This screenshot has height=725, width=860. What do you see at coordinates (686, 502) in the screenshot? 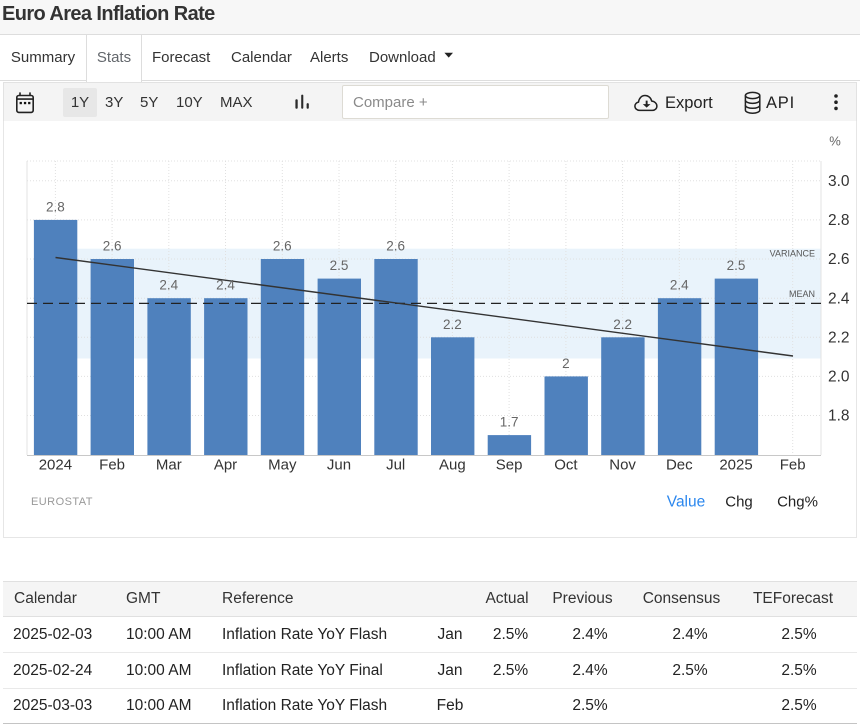
I see `svg-text: Value` at bounding box center [686, 502].